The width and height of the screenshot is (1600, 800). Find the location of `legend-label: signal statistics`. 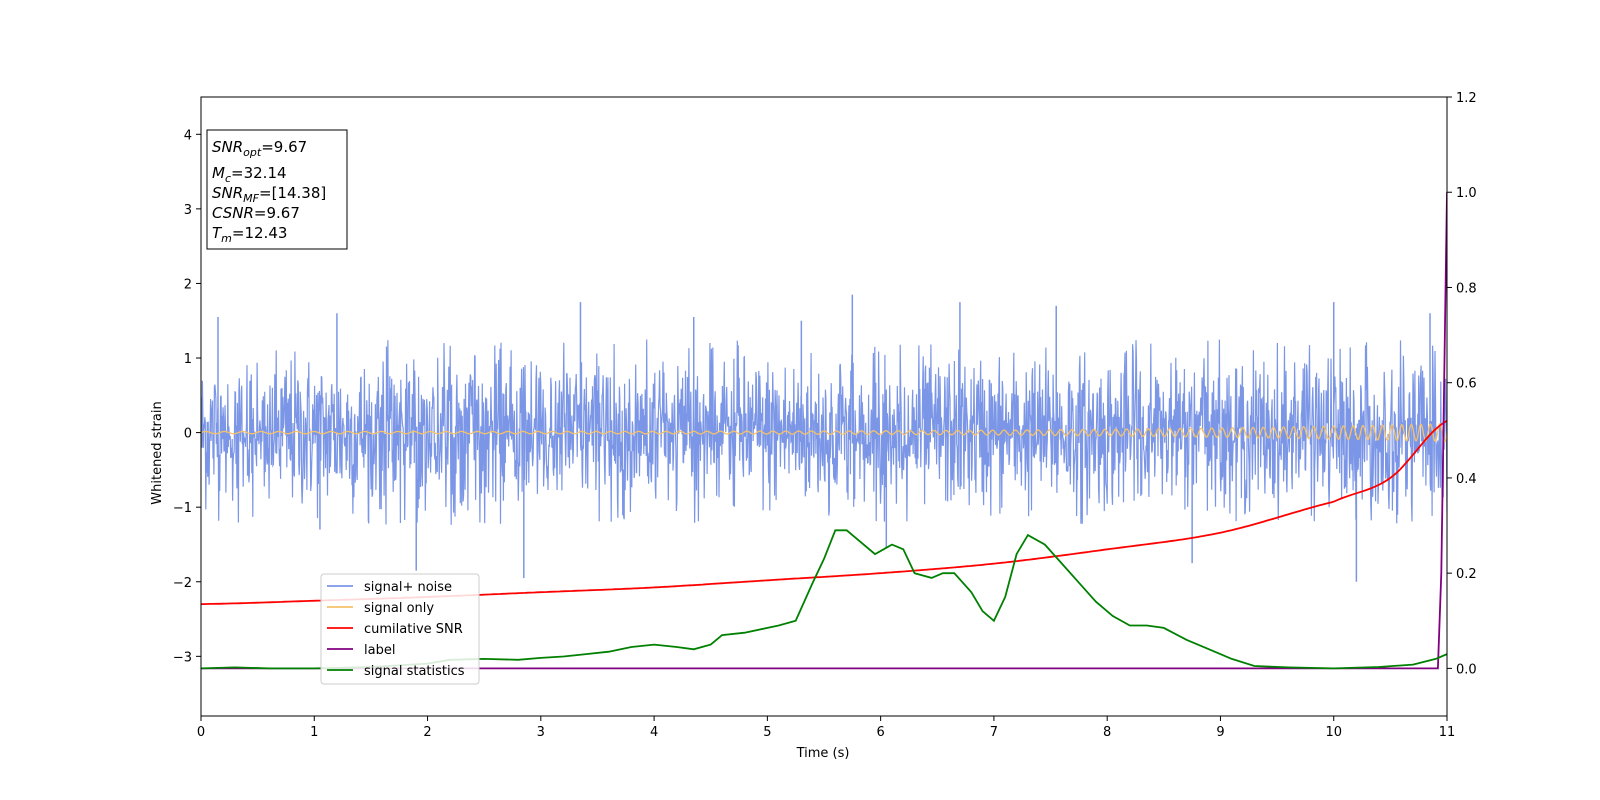

legend-label: signal statistics is located at coordinates (414, 671).